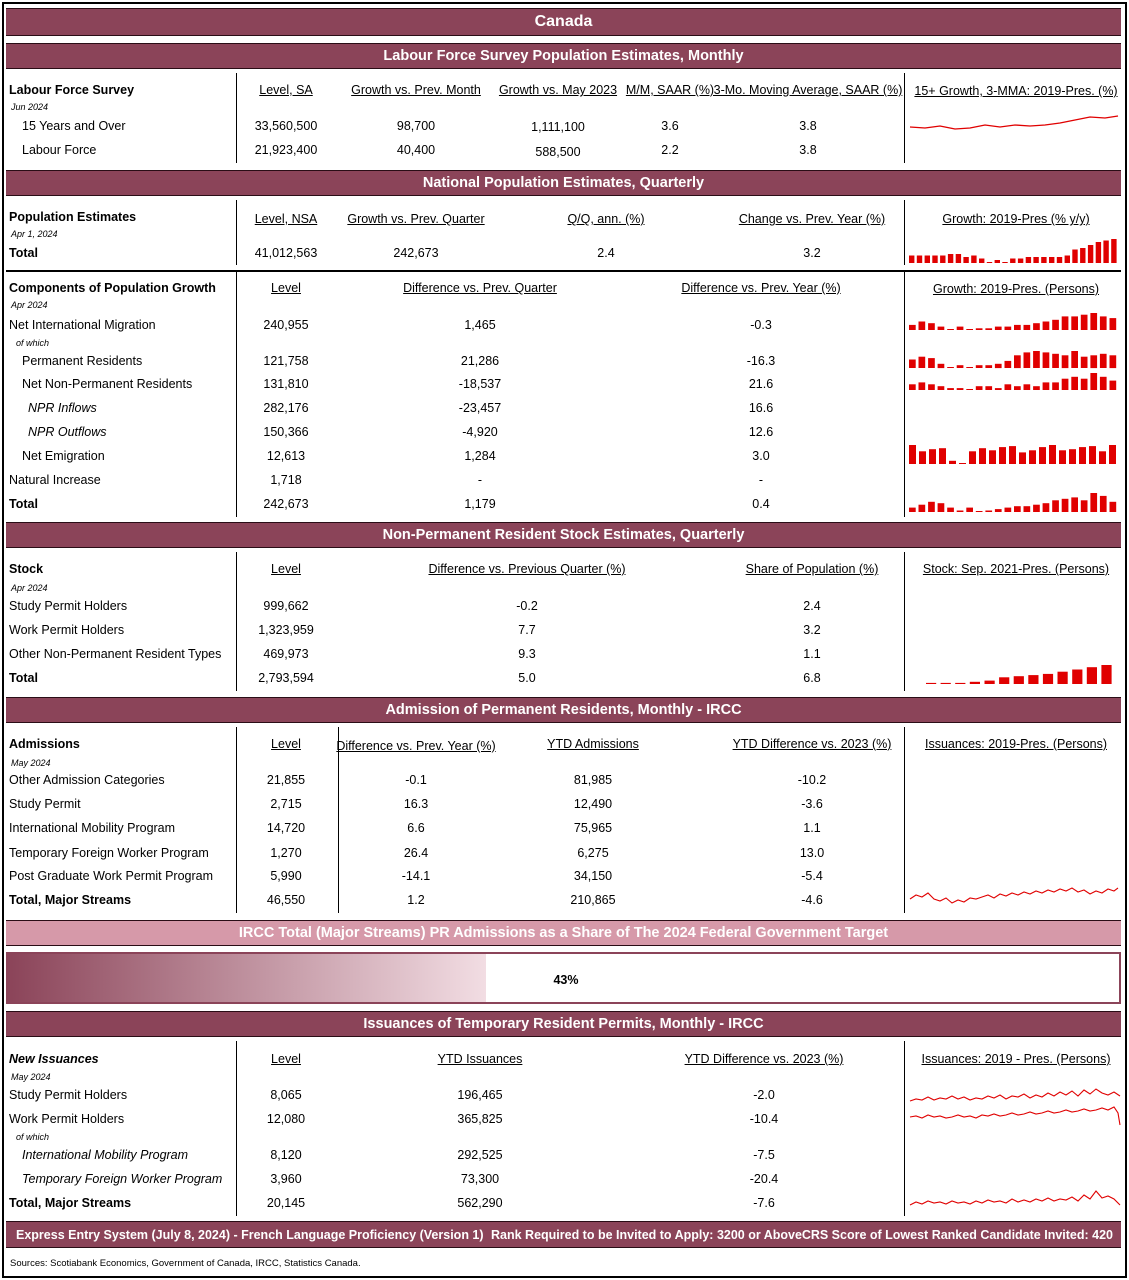 The width and height of the screenshot is (1129, 1280). I want to click on comp-cell: 21,286, so click(480, 361).